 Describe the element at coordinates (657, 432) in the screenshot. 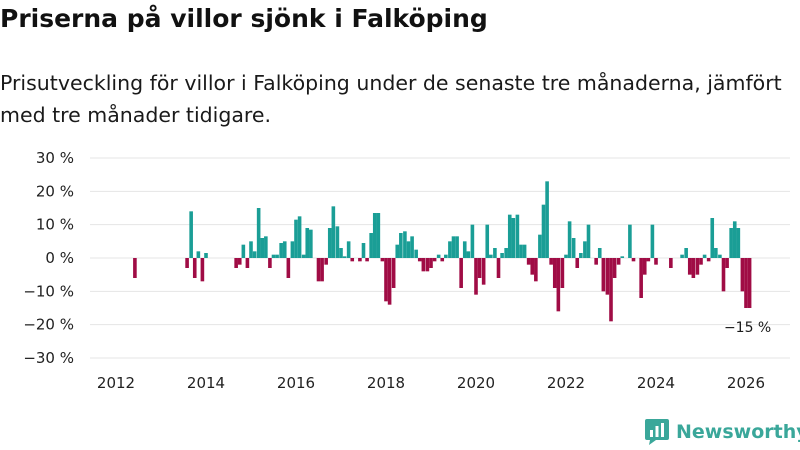

I see `newsworthy-logo-icon` at that location.